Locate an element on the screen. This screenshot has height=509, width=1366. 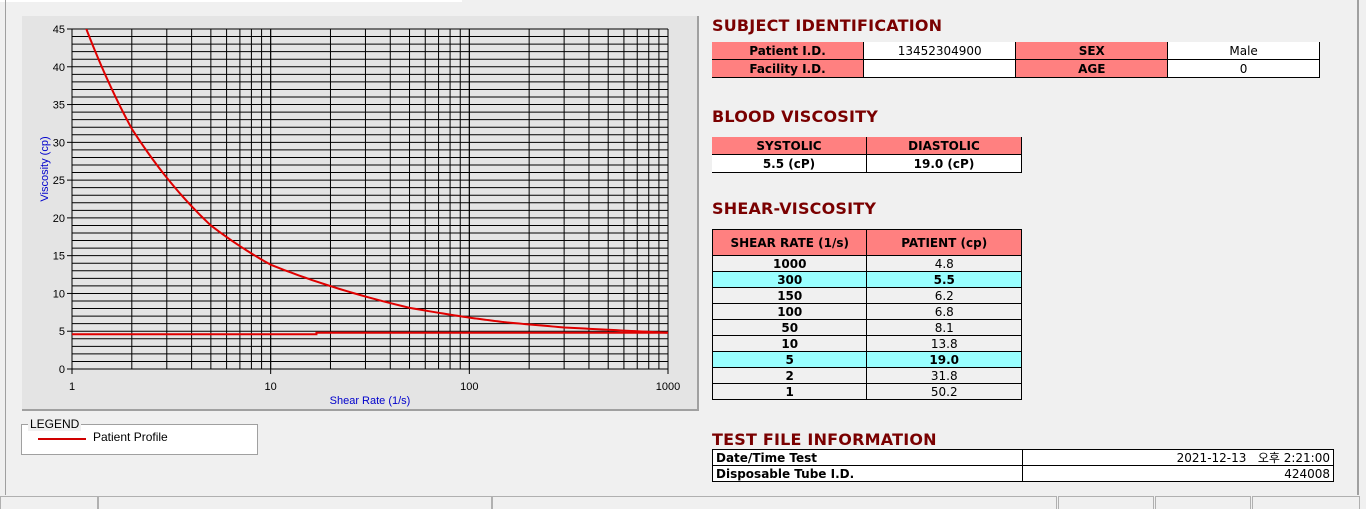
sex-value: Male is located at coordinates (1243, 51).